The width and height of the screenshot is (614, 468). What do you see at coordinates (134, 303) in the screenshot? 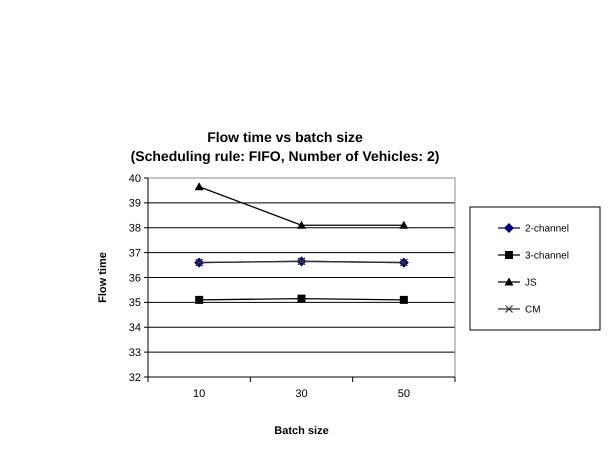
I see `y-tick-label: 35` at bounding box center [134, 303].